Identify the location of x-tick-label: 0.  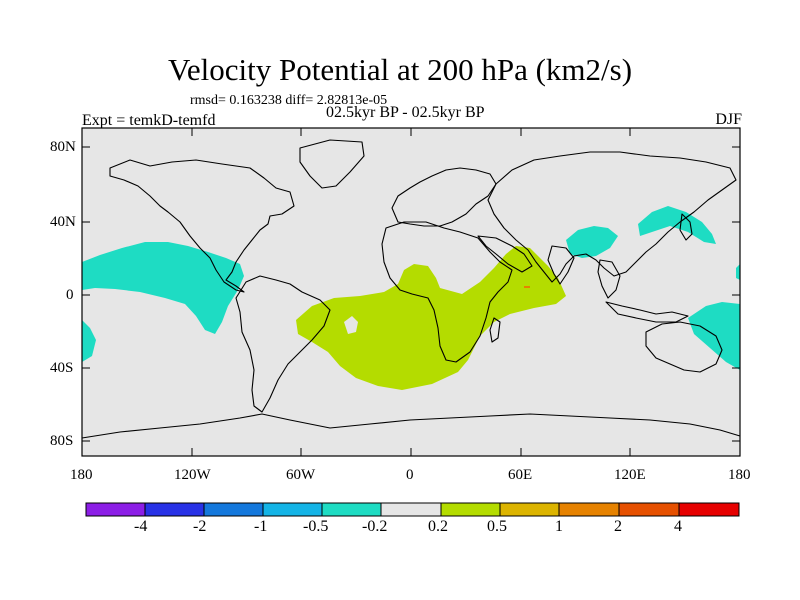
(410, 475).